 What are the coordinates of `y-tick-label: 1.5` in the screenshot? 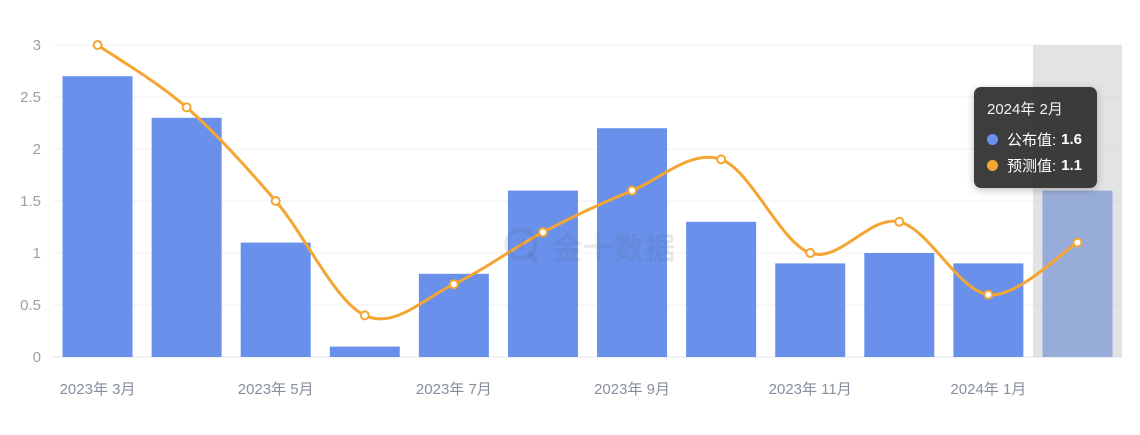 It's located at (30, 201).